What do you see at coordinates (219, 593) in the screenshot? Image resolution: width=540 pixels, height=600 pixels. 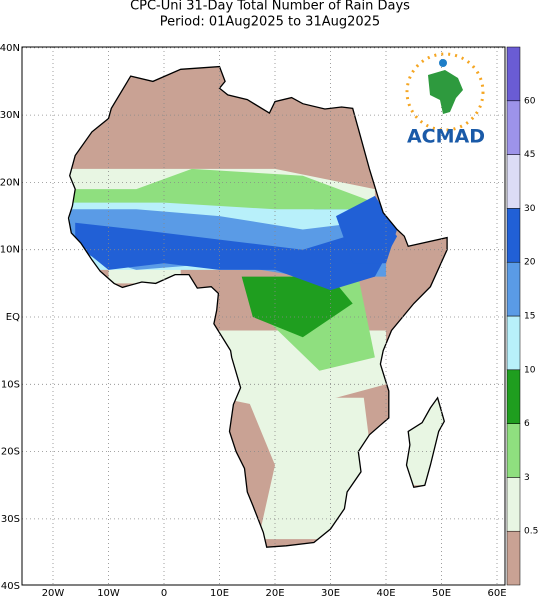 I see `lon-label: 10E` at bounding box center [219, 593].